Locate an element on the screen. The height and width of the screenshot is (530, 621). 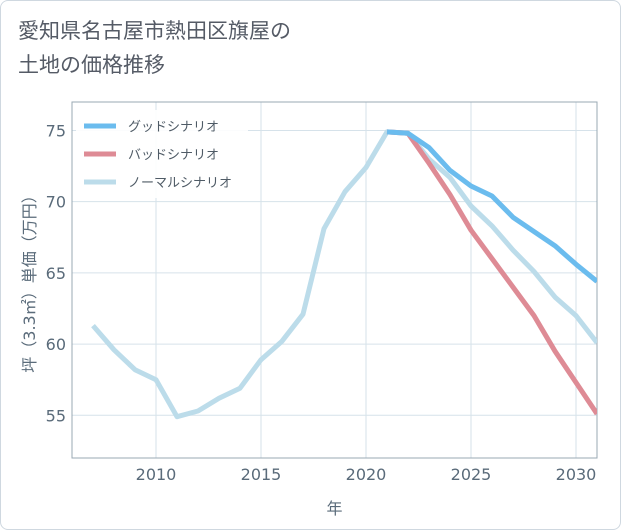
y-tick-label: 70 is located at coordinates (56, 202).